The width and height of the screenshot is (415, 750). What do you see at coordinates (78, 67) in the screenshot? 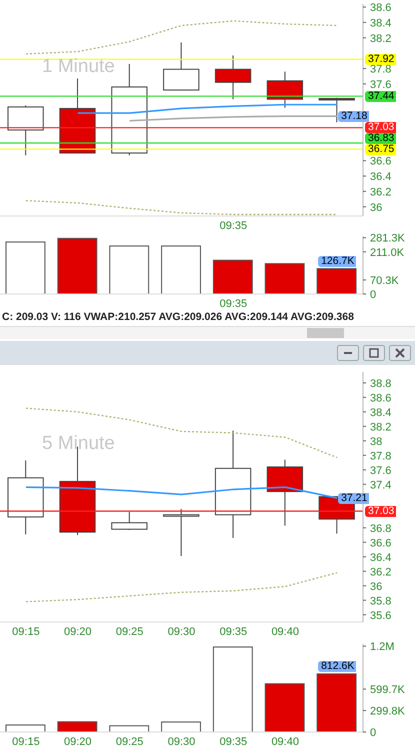
I see `text: 1 Minute` at bounding box center [78, 67].